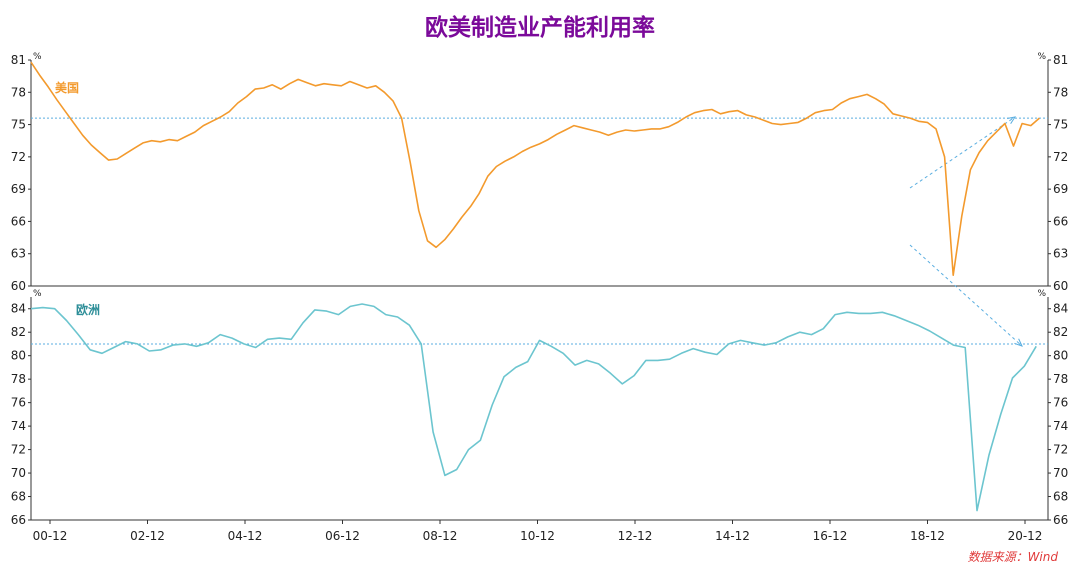  Describe the element at coordinates (927, 536) in the screenshot. I see `x-tick-label: 18-12` at that location.